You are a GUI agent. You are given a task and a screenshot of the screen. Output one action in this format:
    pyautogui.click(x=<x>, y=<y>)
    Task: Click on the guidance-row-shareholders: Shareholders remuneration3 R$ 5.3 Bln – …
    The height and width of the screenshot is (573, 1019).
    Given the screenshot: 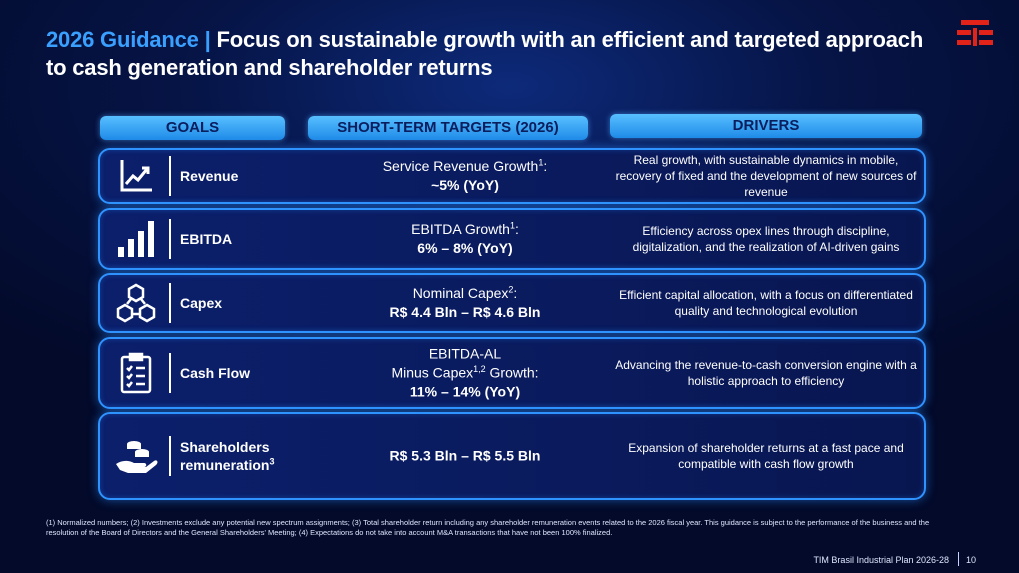 What is the action you would take?
    pyautogui.click(x=512, y=456)
    